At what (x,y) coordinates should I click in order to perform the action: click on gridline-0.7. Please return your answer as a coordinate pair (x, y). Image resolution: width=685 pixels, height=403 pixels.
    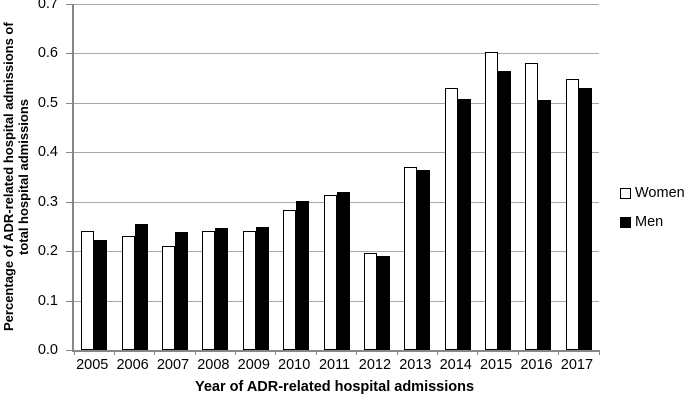
    Looking at the image, I should click on (336, 4).